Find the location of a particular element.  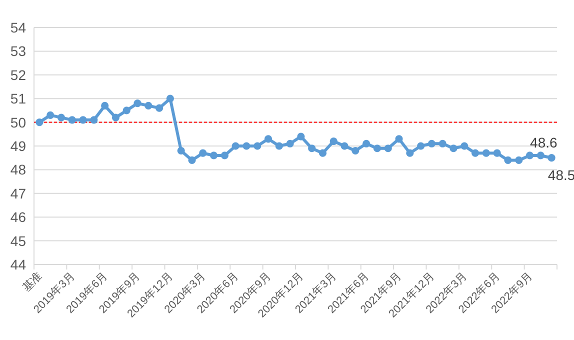

y-tick-label: 47 is located at coordinates (18, 193).